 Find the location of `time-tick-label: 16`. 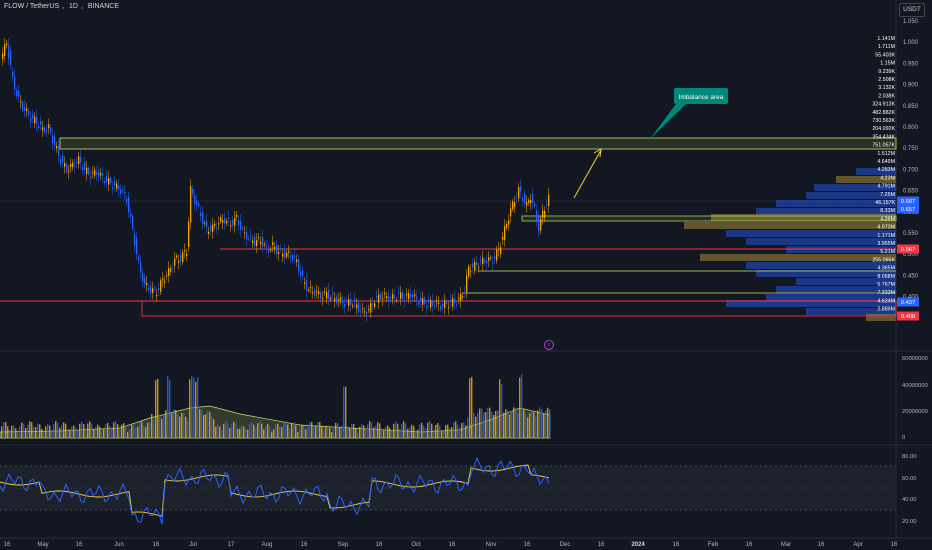

time-tick-label: 16 is located at coordinates (79, 545).